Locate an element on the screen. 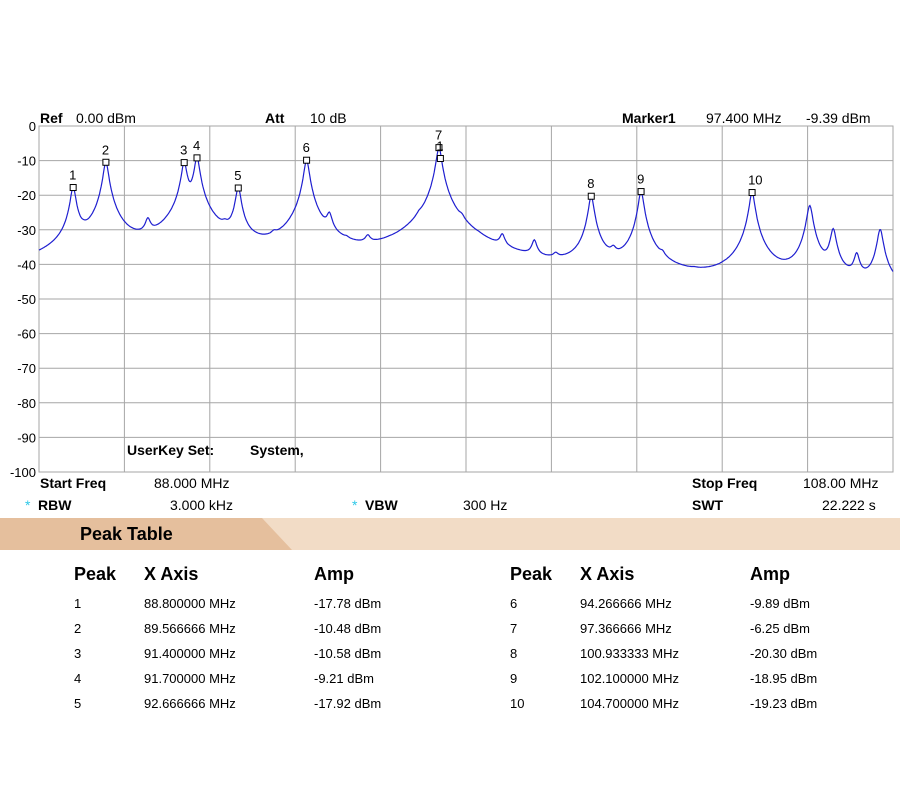 Image resolution: width=900 pixels, height=800 pixels. y-tick-label: -70 is located at coordinates (26, 368).